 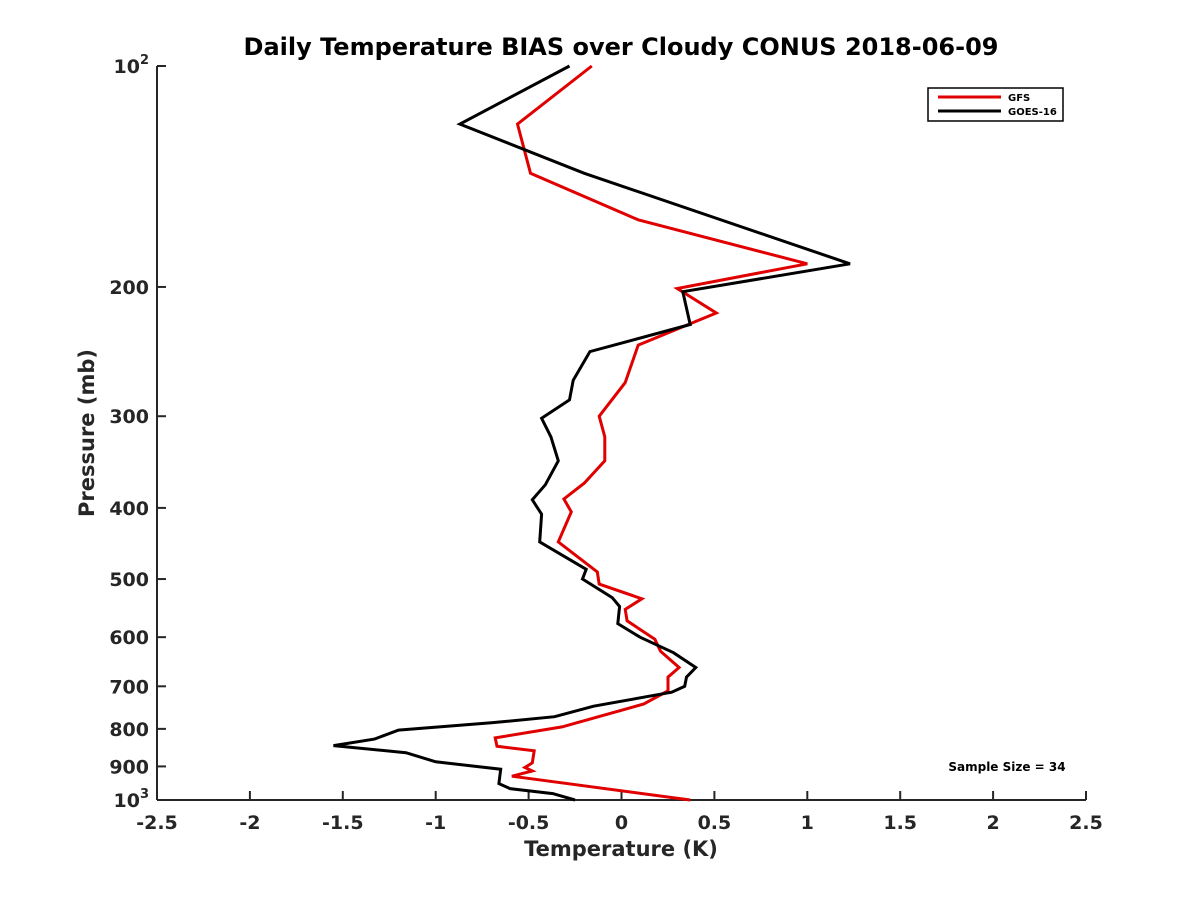 I want to click on legend: GFS GOES-16, so click(x=995, y=104).